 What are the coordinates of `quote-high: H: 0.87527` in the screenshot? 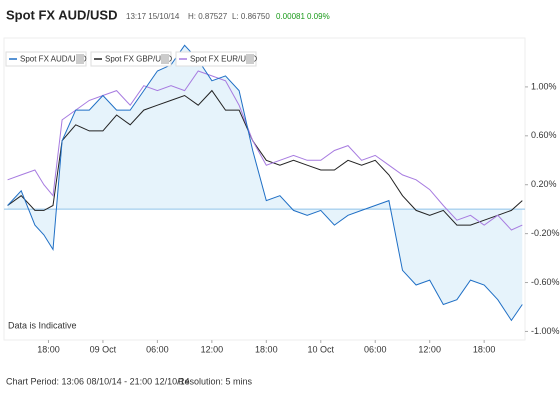 It's located at (208, 16).